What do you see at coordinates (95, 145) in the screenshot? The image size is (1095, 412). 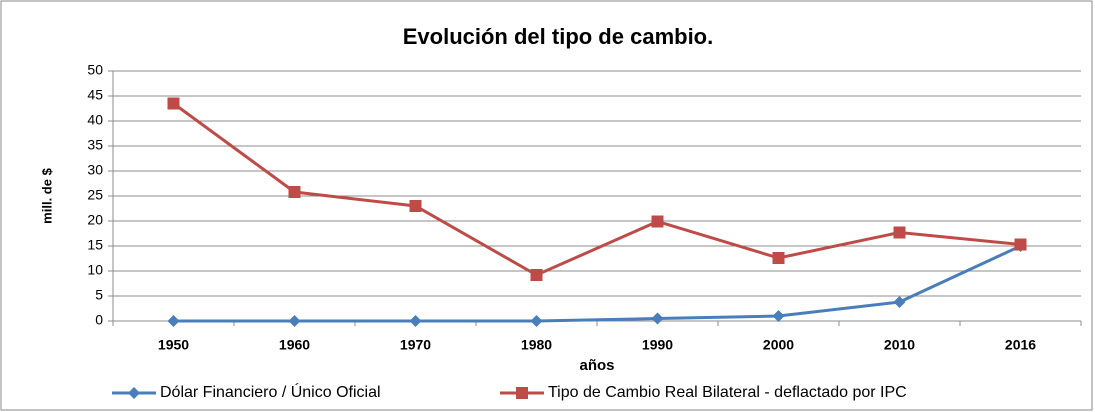 I see `y-tick-label: 35` at bounding box center [95, 145].